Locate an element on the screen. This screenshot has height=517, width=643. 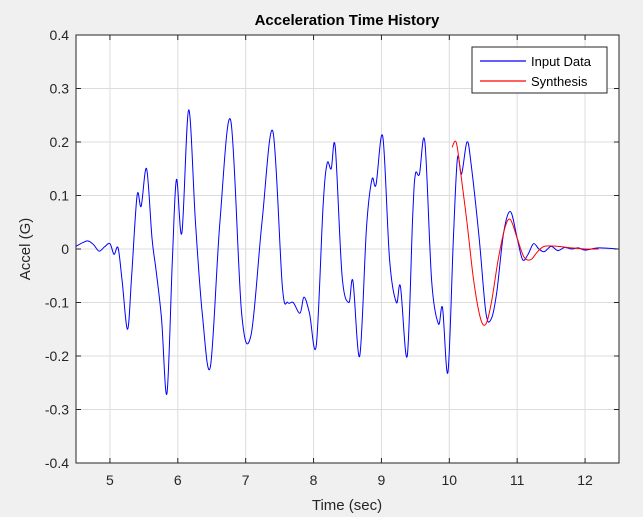
y-tick-label: 0.4 is located at coordinates (60, 35).